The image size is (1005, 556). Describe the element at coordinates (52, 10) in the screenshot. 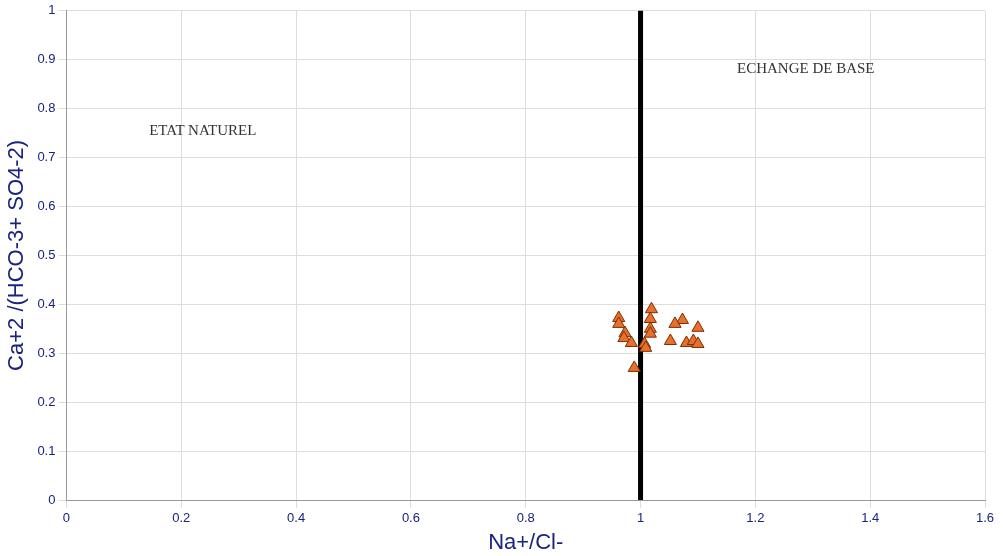

I see `y-tick-label: 1` at that location.